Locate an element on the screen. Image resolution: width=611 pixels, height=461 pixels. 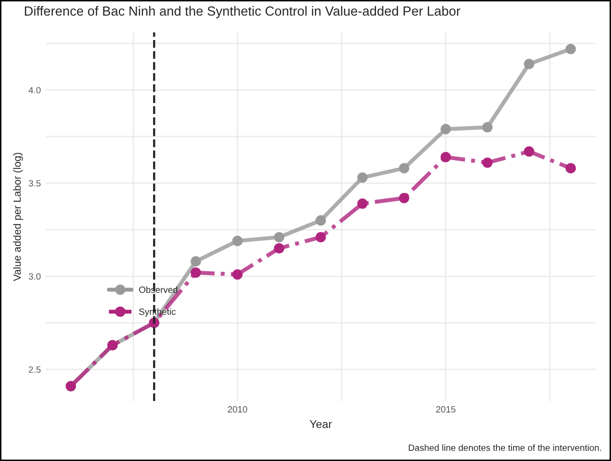
y-tick-label: 3.5 is located at coordinates (34, 183).